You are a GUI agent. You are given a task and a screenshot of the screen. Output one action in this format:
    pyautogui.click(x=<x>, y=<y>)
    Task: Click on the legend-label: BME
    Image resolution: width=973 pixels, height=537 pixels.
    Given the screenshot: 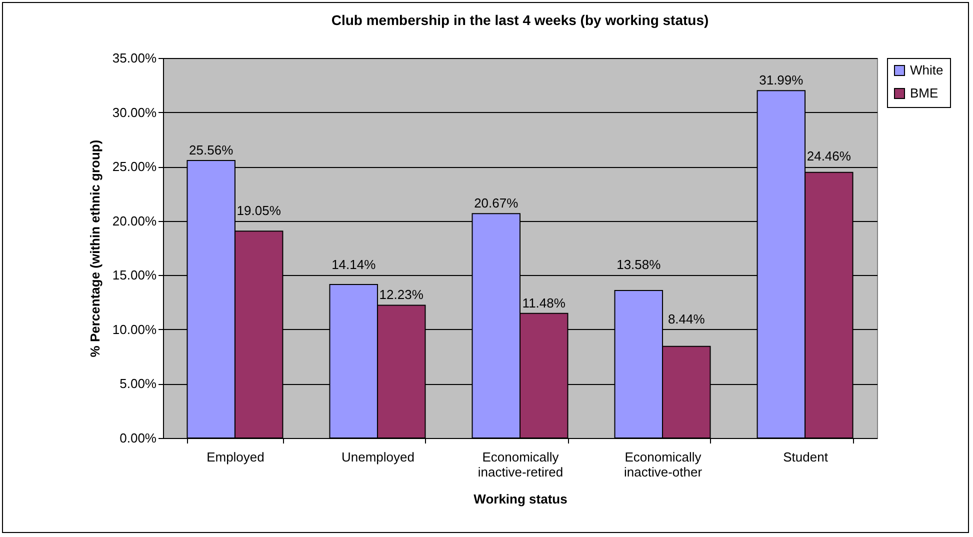 What is the action you would take?
    pyautogui.click(x=924, y=93)
    